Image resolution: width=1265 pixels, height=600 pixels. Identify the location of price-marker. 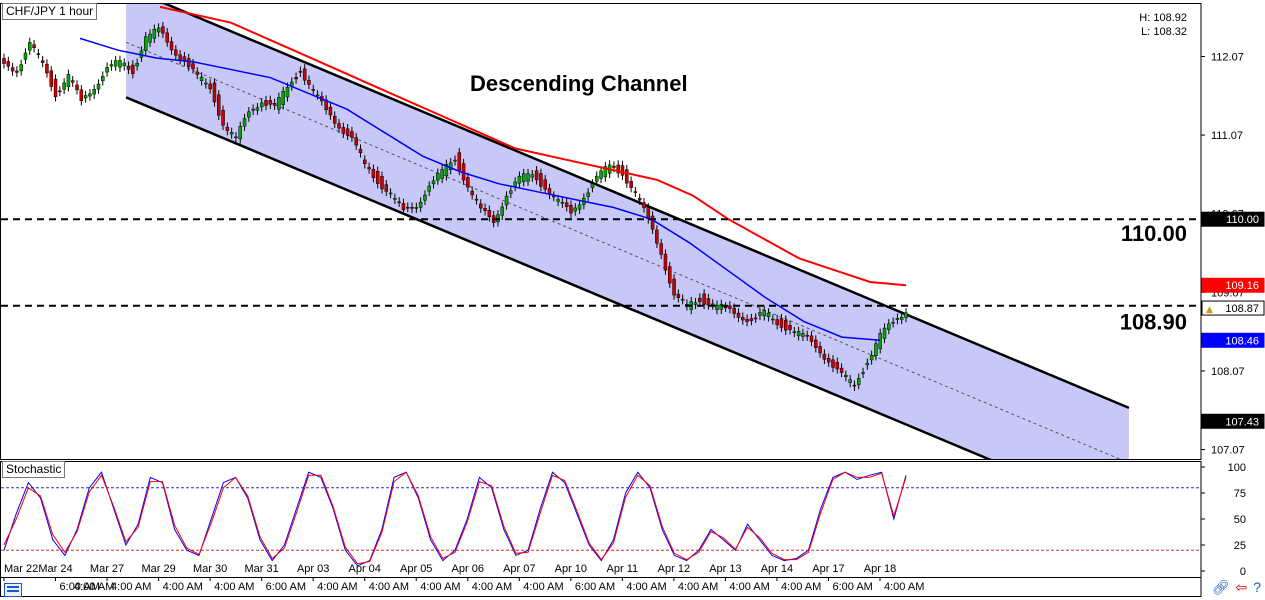
(1233, 219).